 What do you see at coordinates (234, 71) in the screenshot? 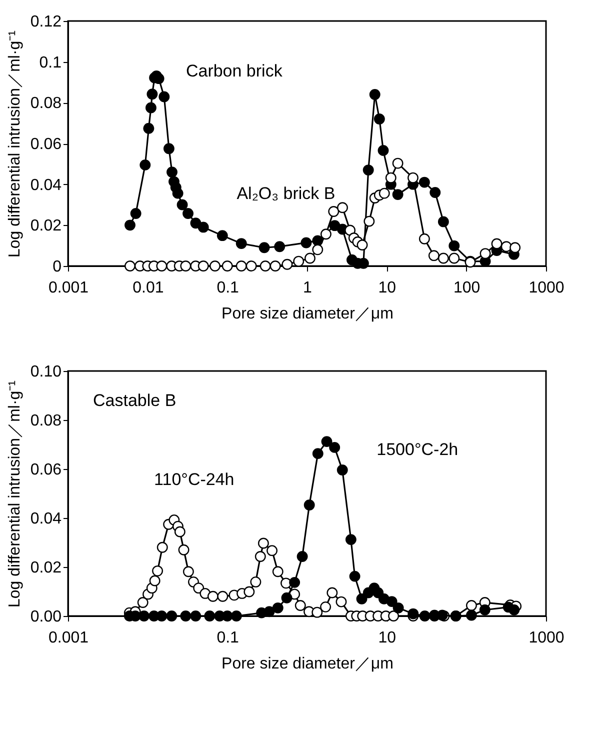
I see `annotation: Carbon brick` at bounding box center [234, 71].